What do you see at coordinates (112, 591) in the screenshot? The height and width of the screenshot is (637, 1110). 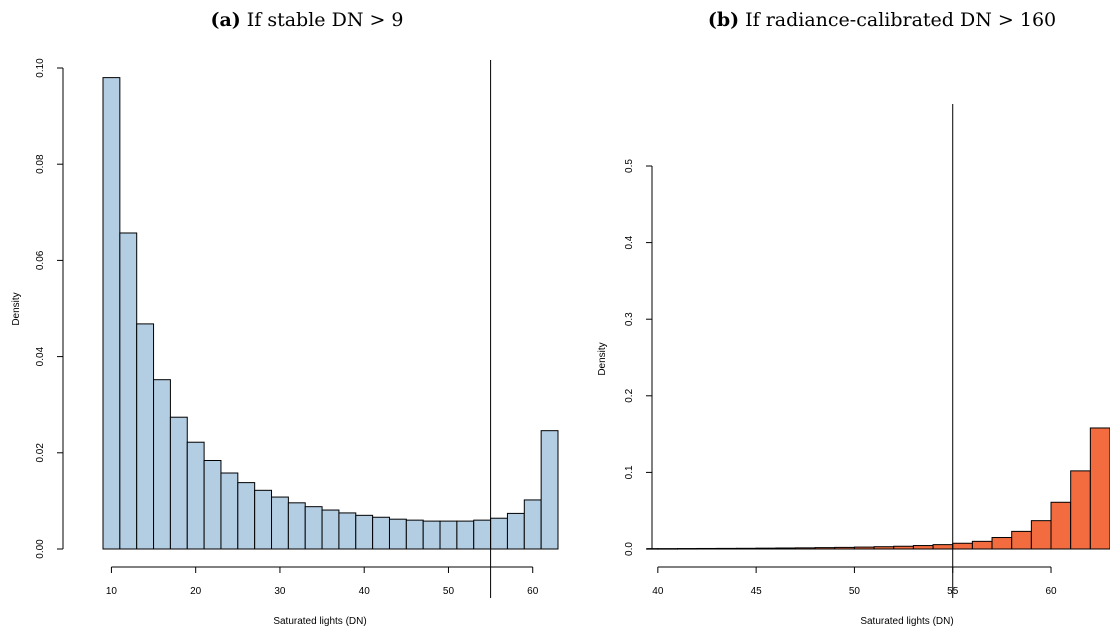 I see `x-tick-label: 10` at bounding box center [112, 591].